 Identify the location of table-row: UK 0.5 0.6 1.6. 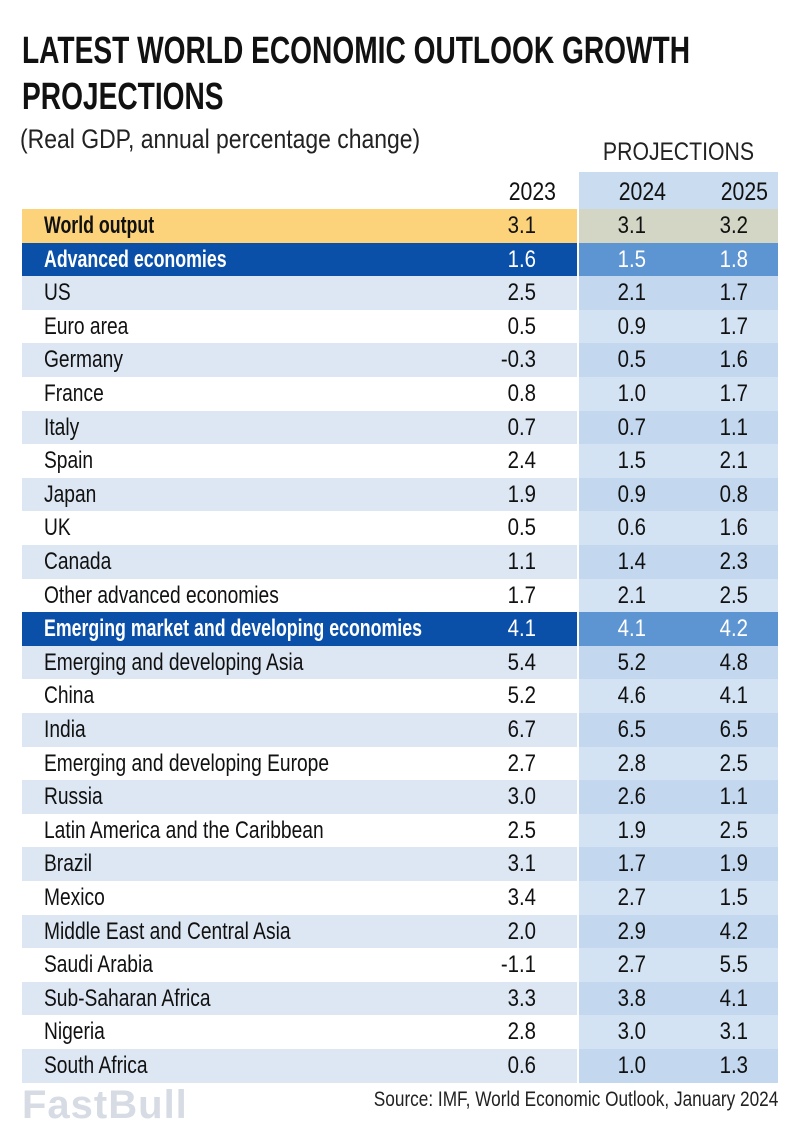
(400, 528).